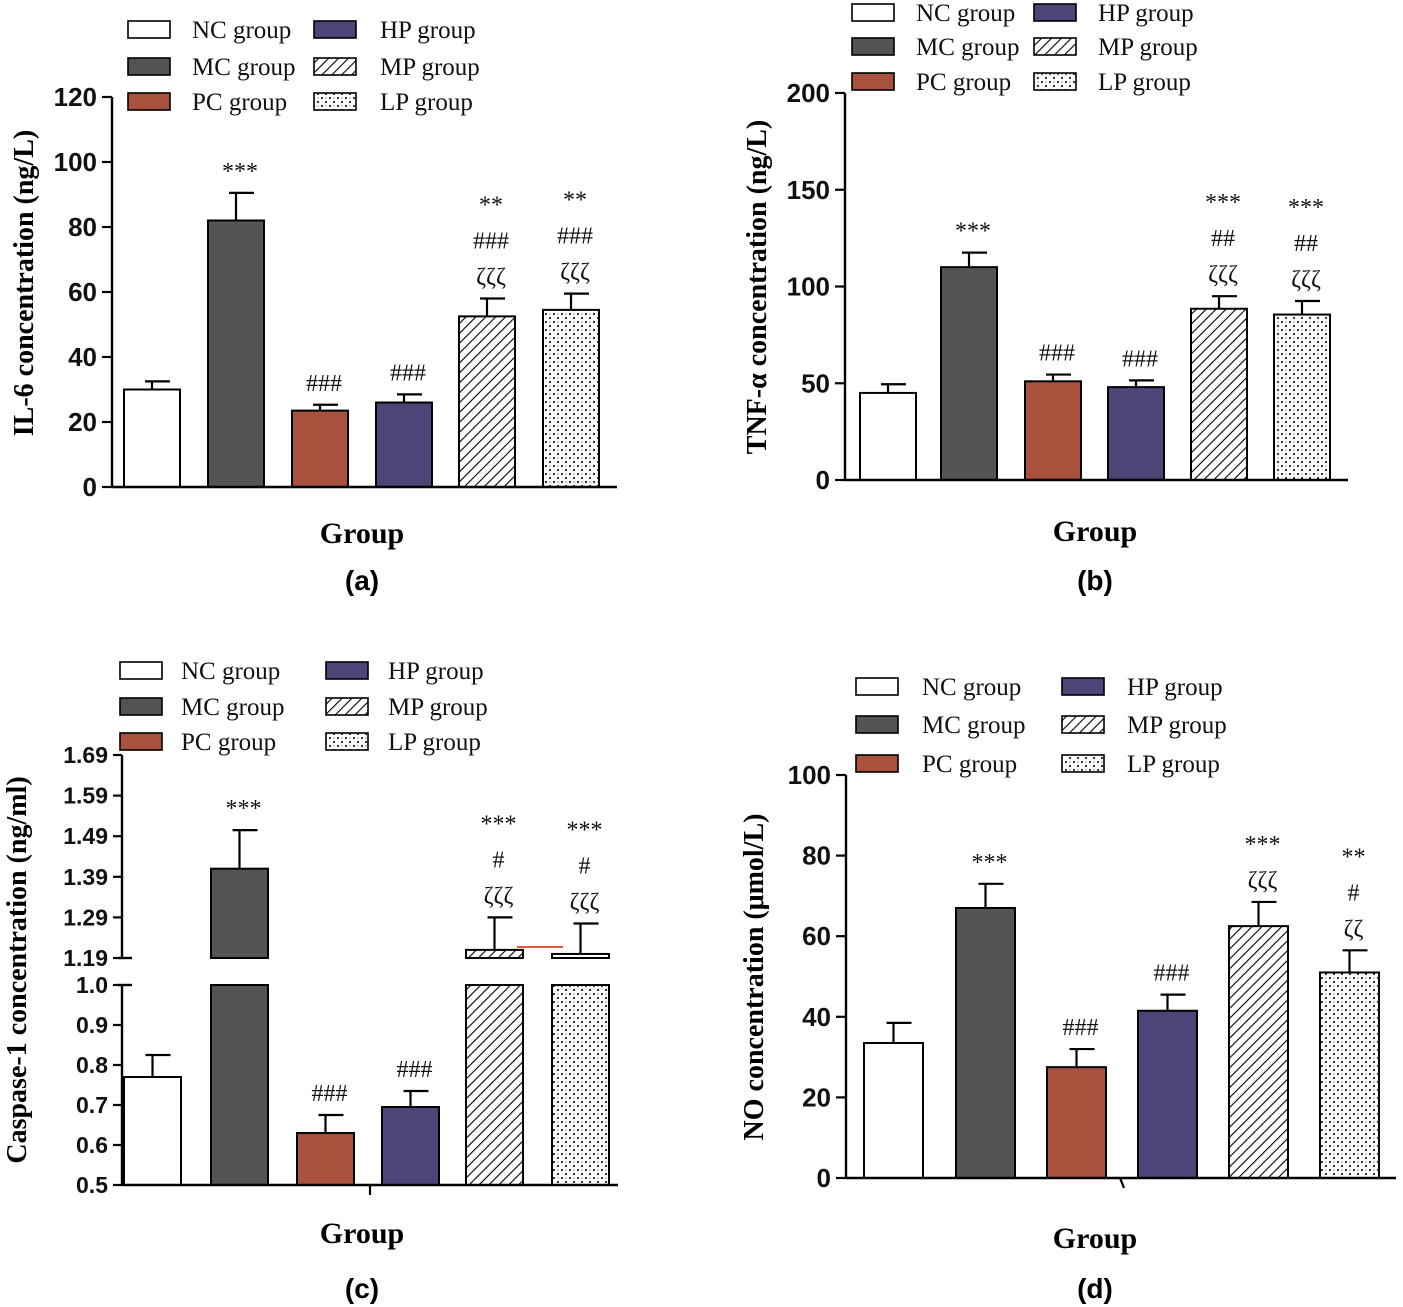 The height and width of the screenshot is (1307, 1403). Describe the element at coordinates (808, 190) in the screenshot. I see `y-tick-label-b: 150` at that location.